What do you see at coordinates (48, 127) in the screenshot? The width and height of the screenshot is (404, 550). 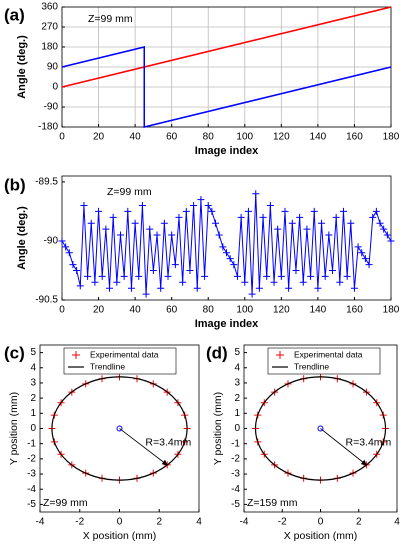 I see `y-tick-label: -180` at bounding box center [48, 127].